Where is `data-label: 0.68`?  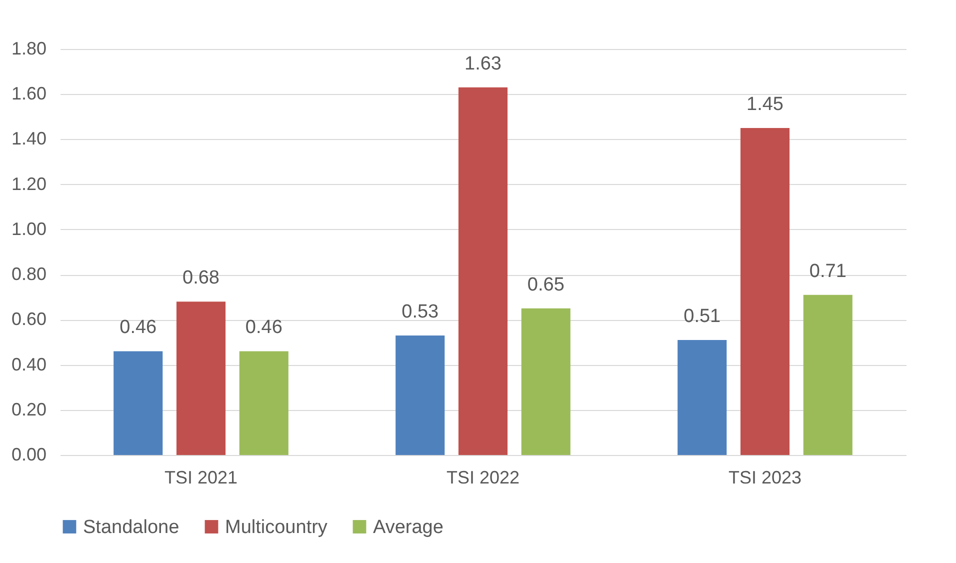
data-label: 0.68 is located at coordinates (201, 278).